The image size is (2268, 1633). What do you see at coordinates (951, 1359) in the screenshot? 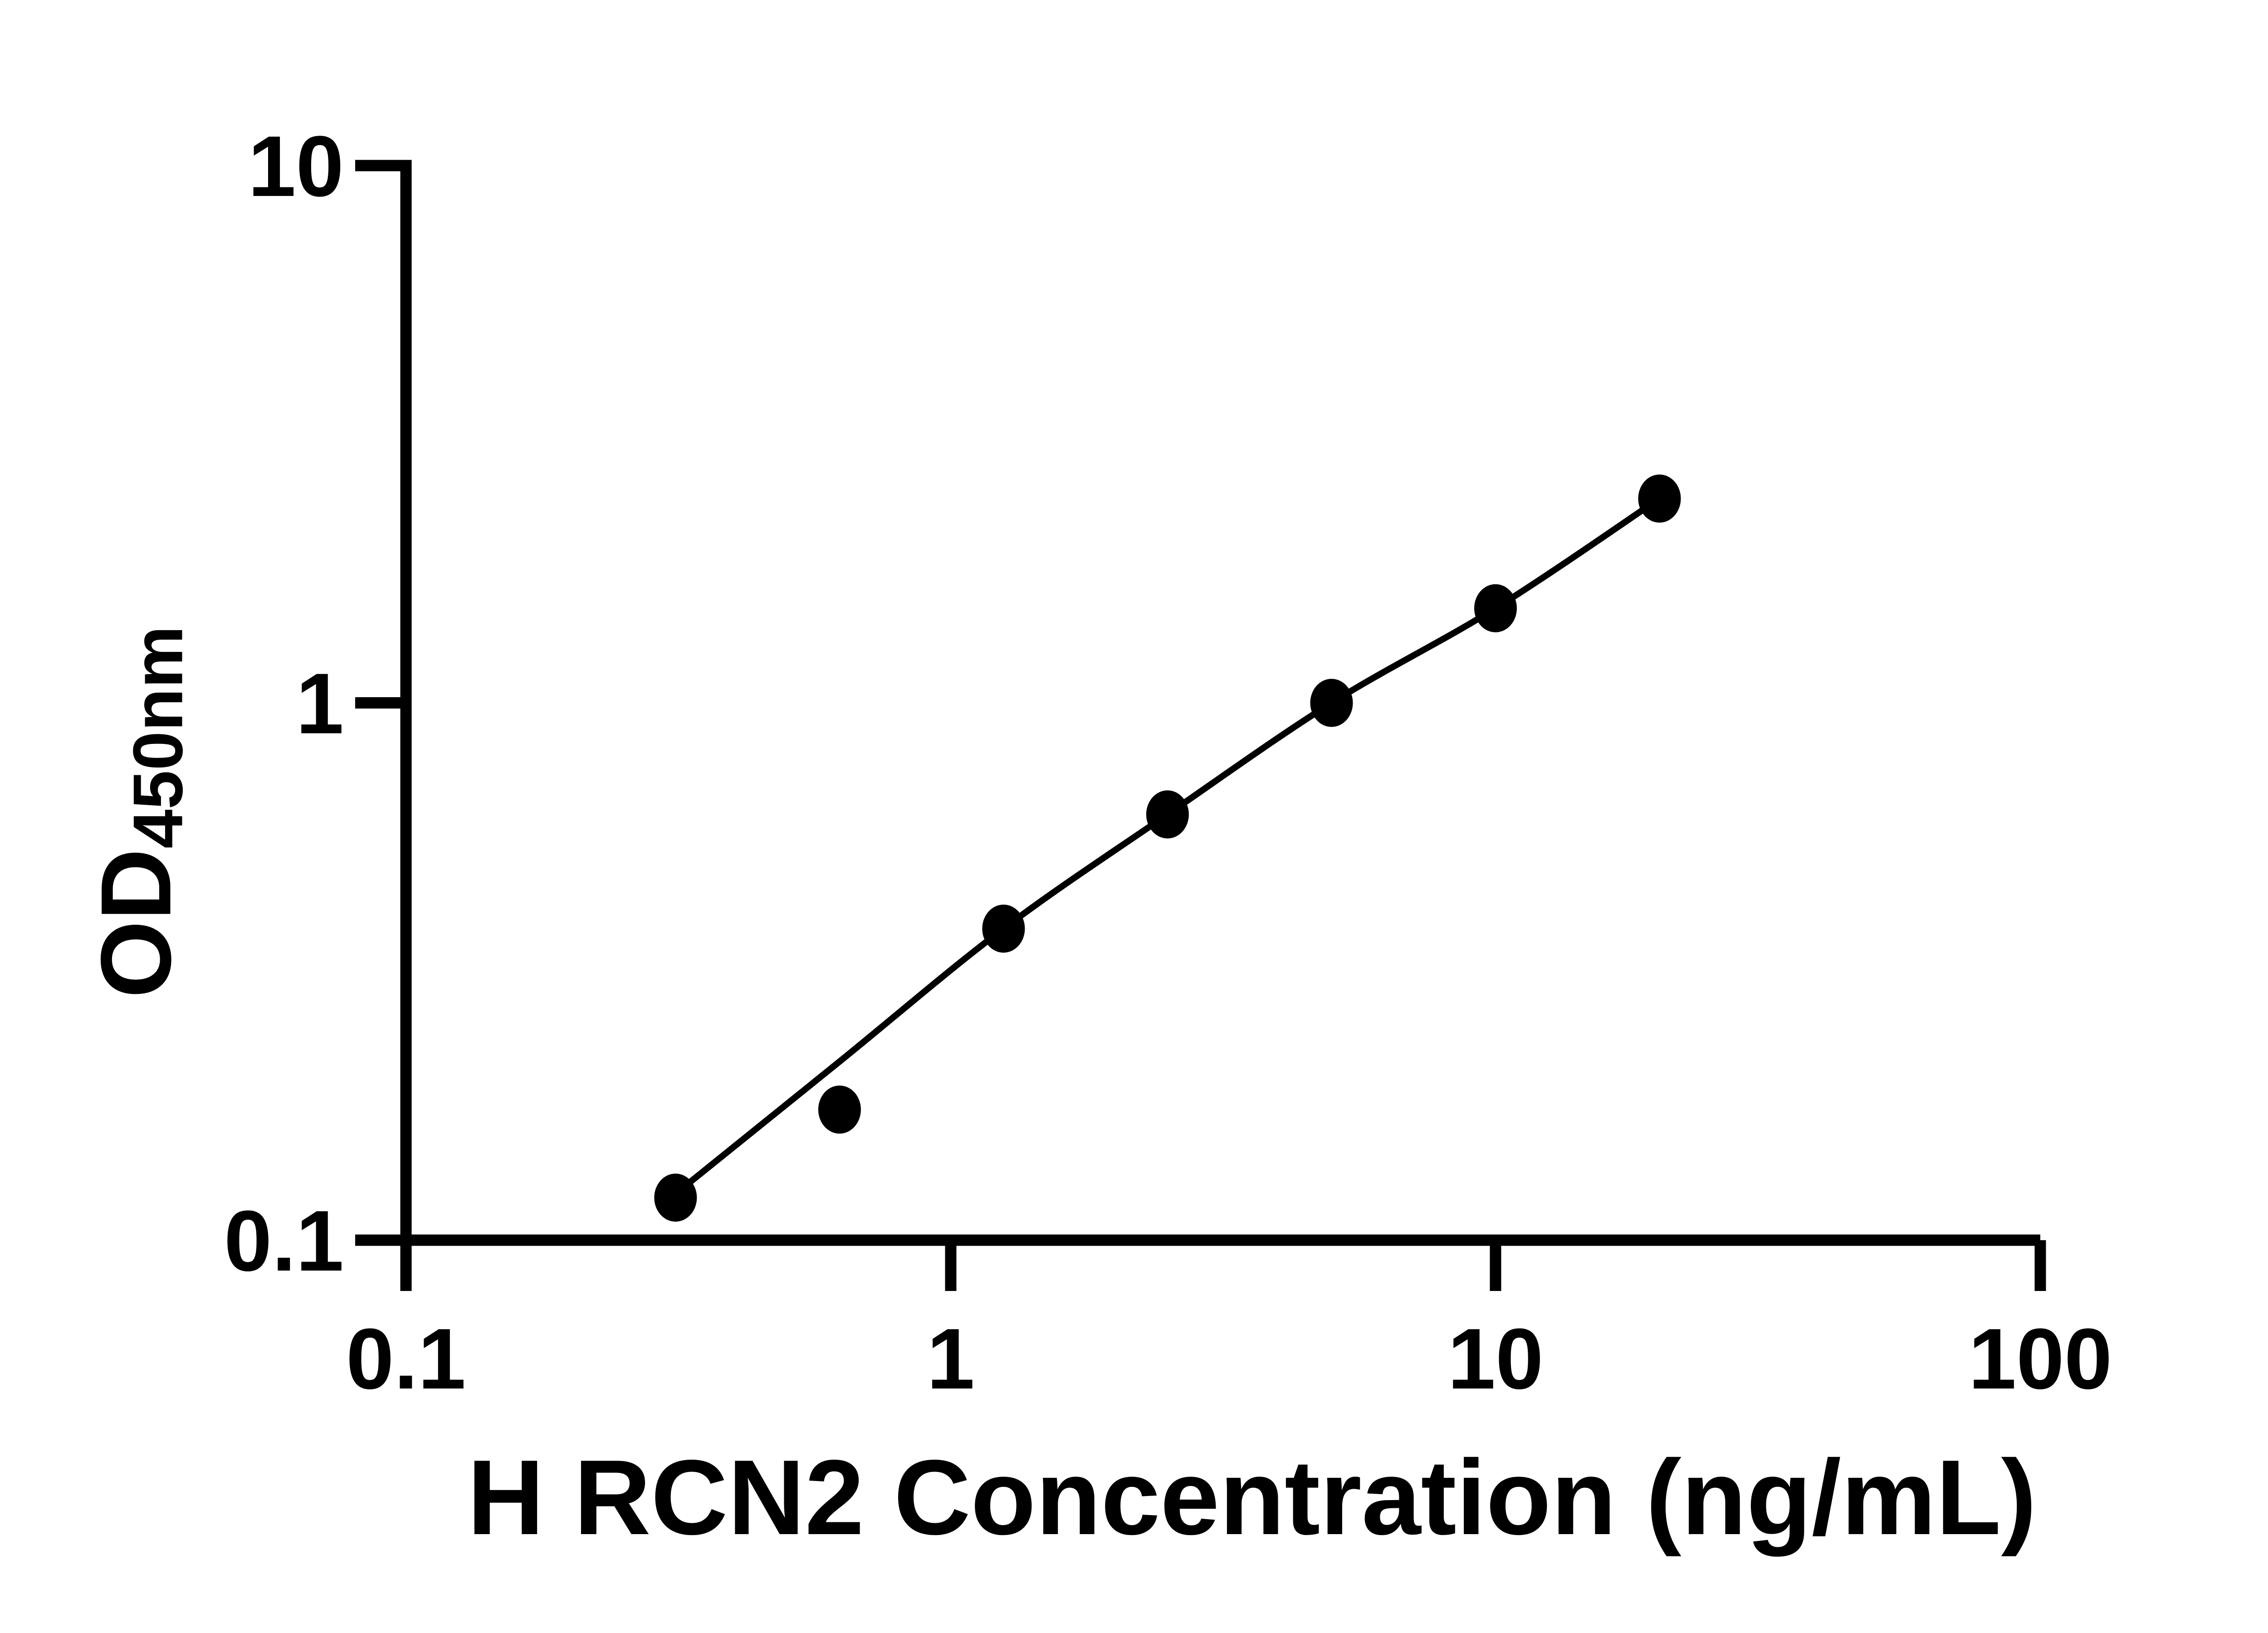
I see `x-tick-label-1: 1` at bounding box center [951, 1359].